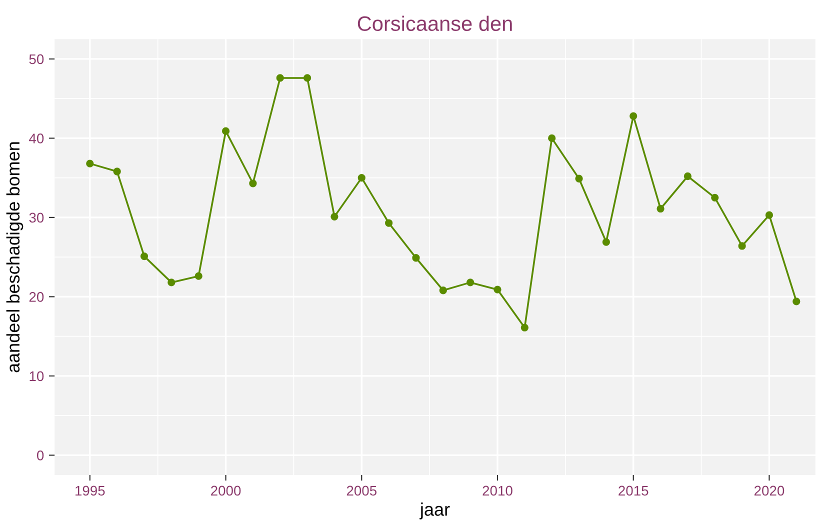  I want to click on y-tick-label: 20, so click(36, 297).